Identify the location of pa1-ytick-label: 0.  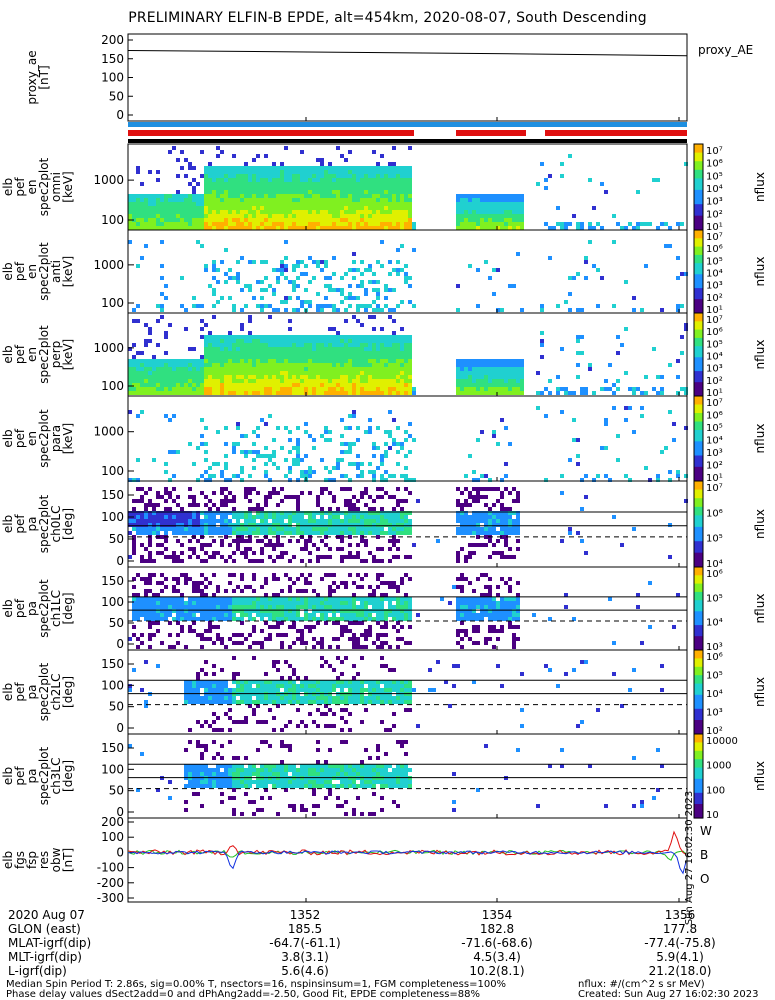
(120, 644).